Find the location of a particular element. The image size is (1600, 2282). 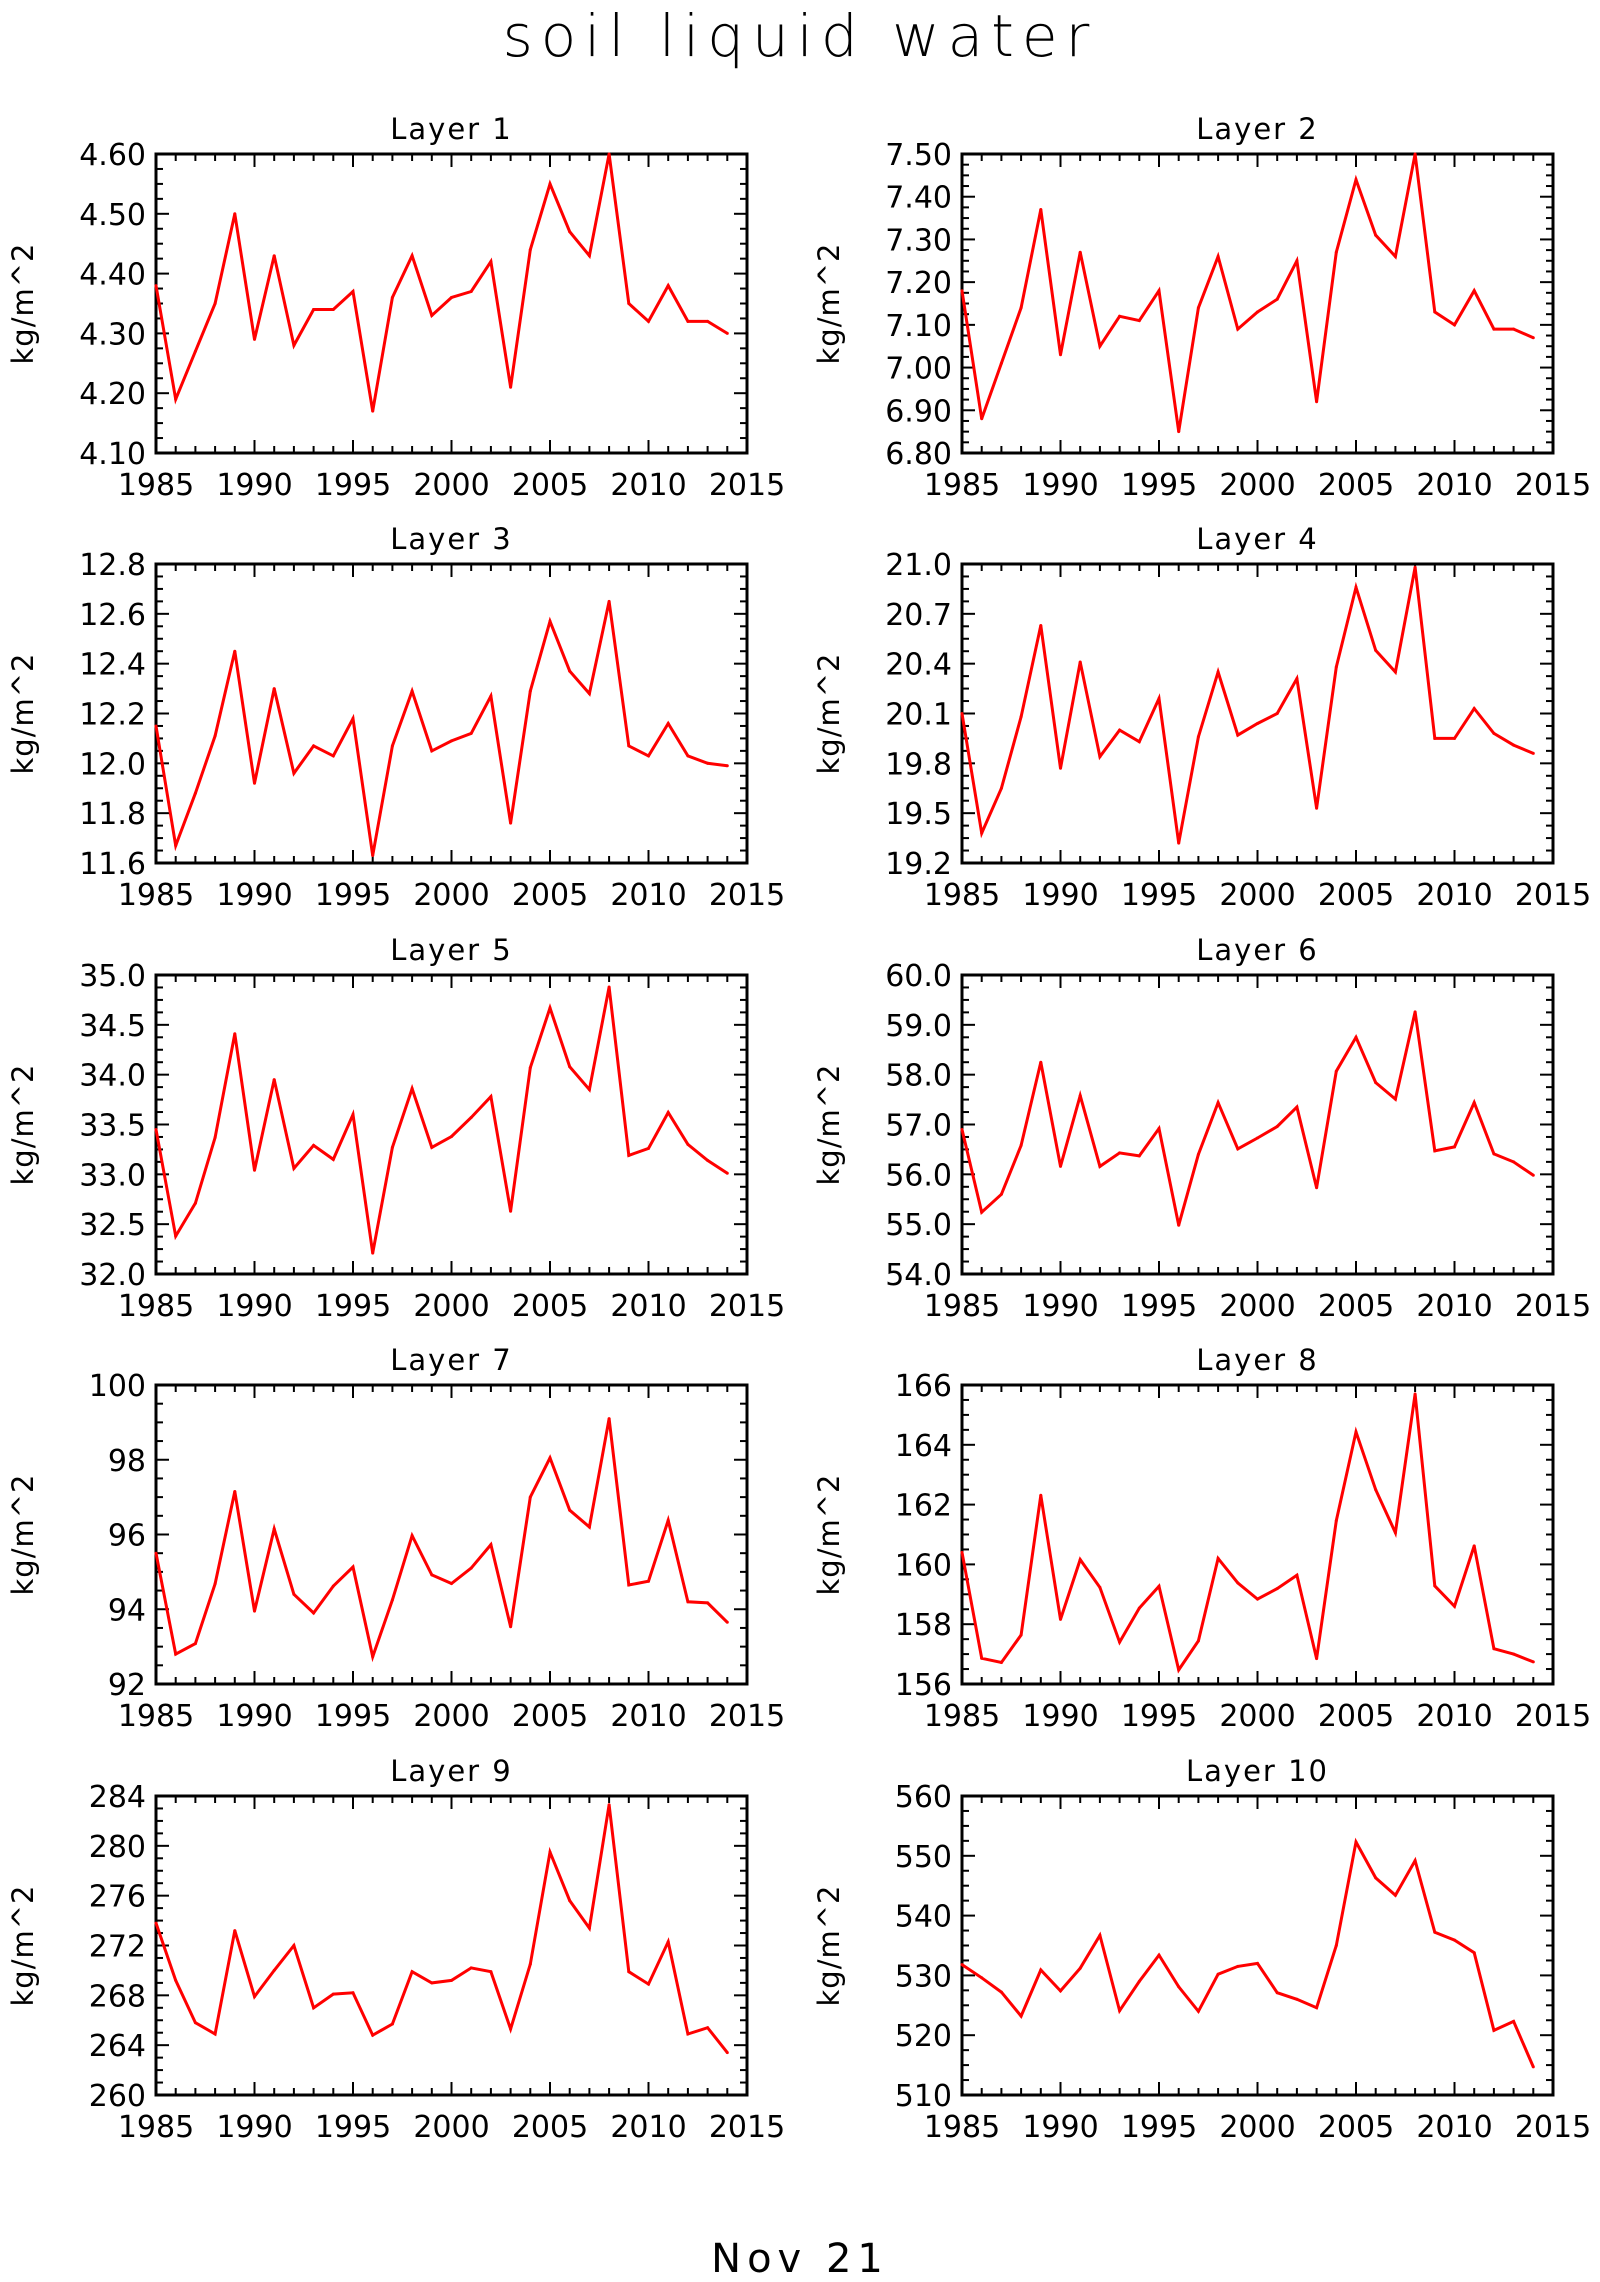

y-axis-label: kg/m^2 is located at coordinates (829, 304).